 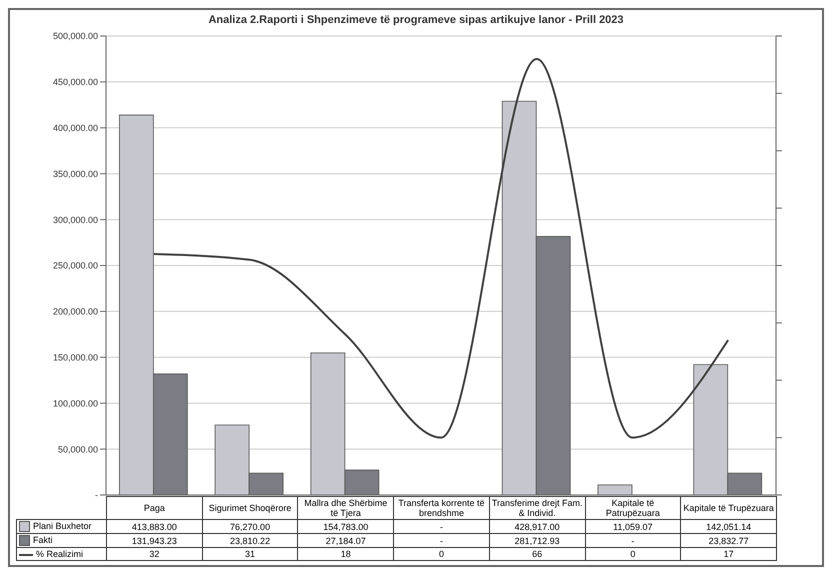 What do you see at coordinates (75, 265) in the screenshot?
I see `y-tick-label: 250,000.00` at bounding box center [75, 265].